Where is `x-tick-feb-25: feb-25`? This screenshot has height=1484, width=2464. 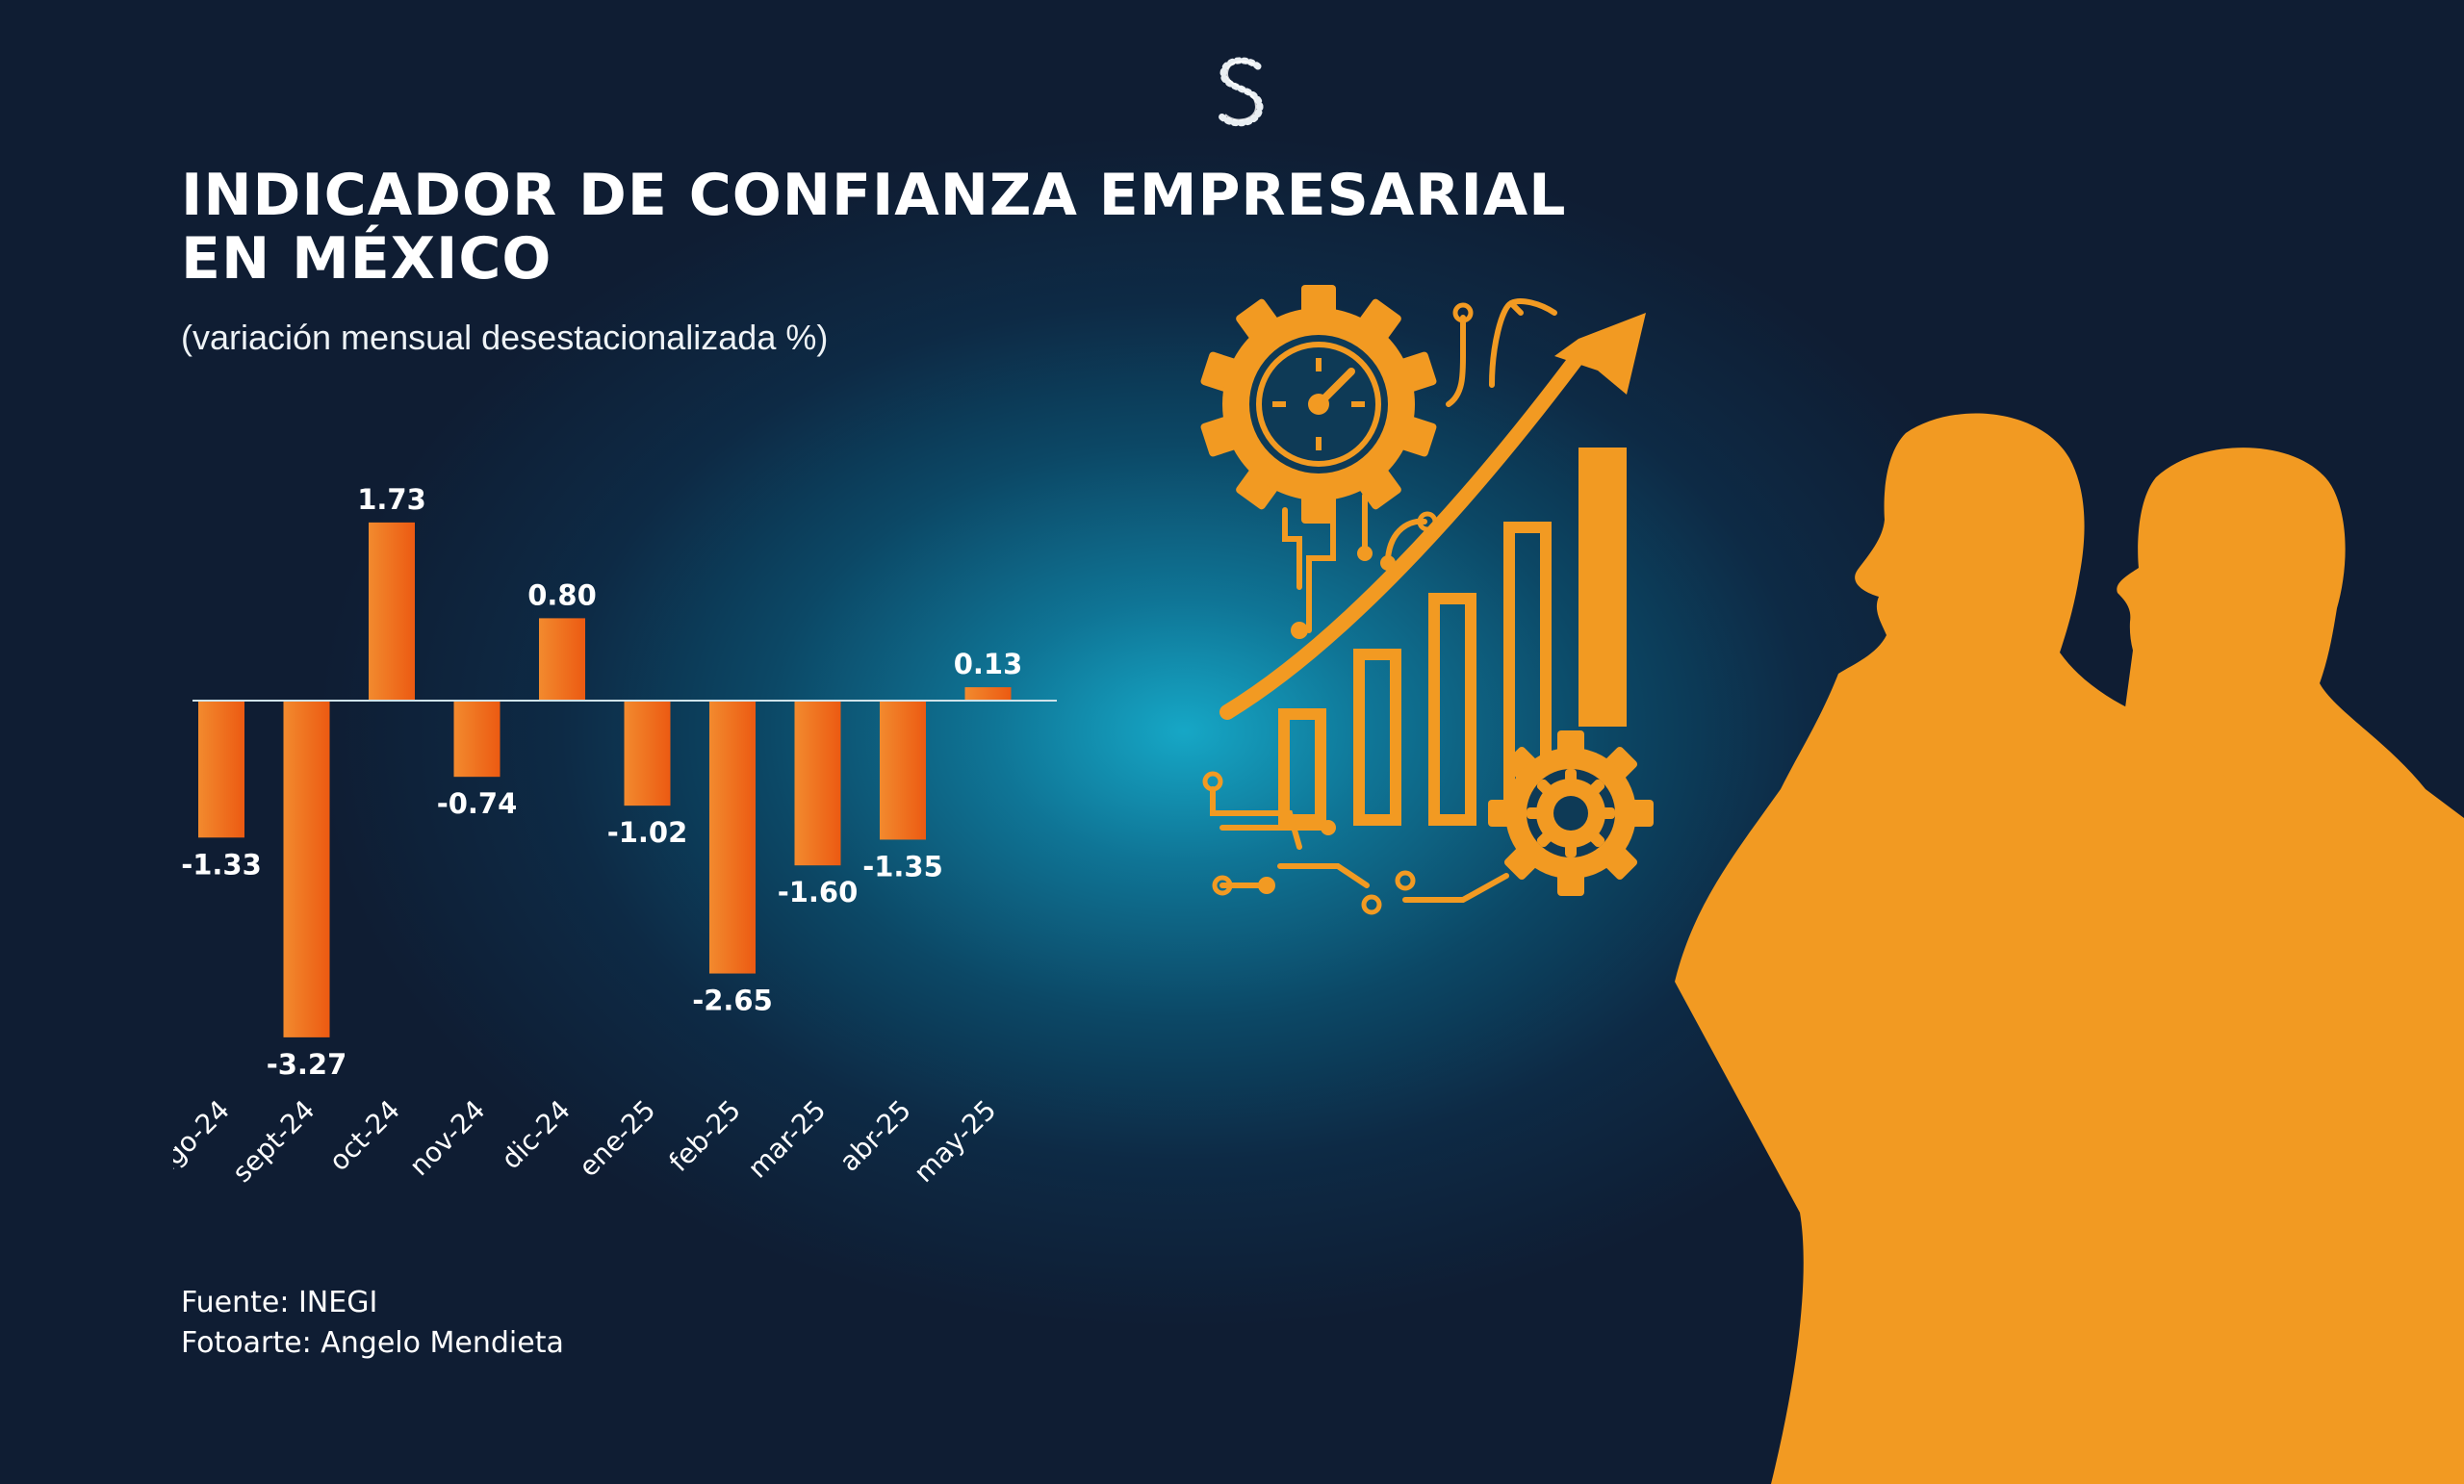 x-tick-feb-25: feb-25 is located at coordinates (705, 1136).